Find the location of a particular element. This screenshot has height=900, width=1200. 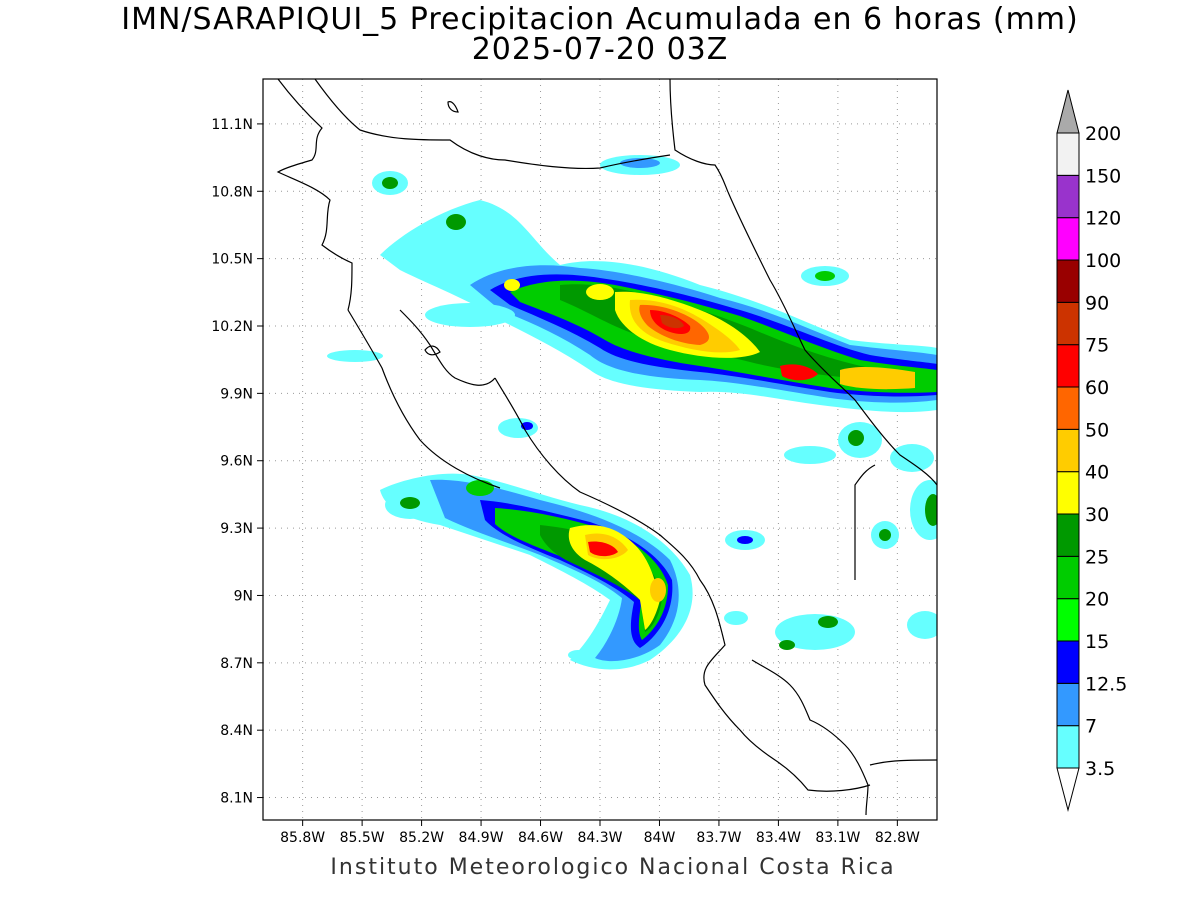

colorbar-level-label: 20 is located at coordinates (1097, 600).